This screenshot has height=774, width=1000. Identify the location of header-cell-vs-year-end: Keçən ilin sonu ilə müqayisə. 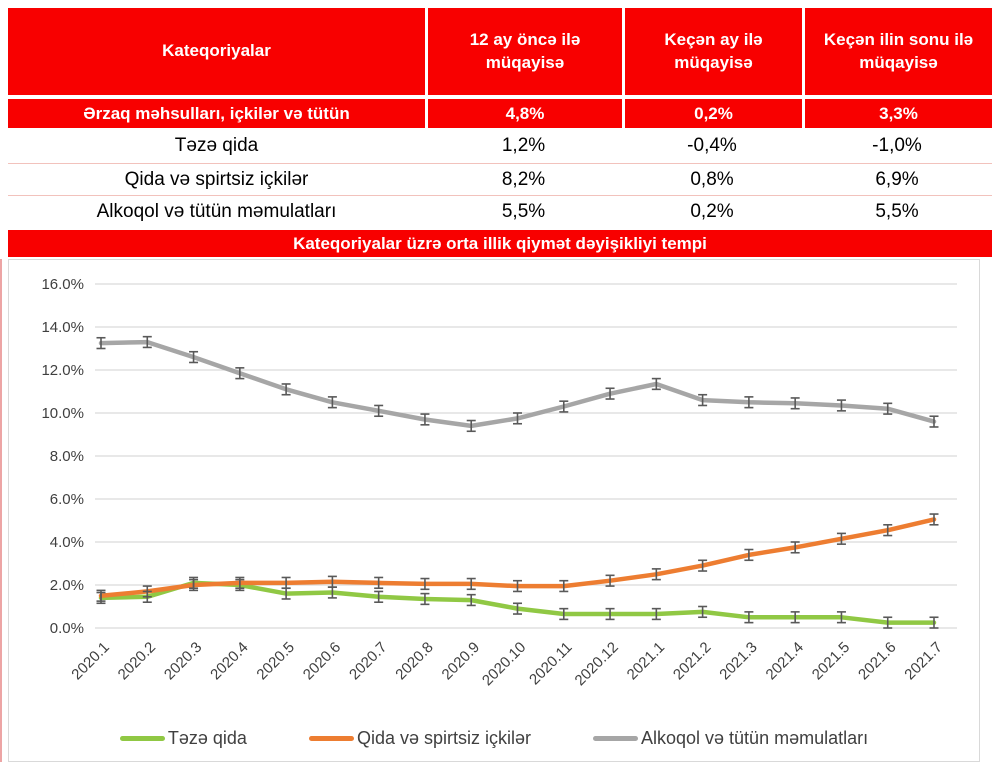
(897, 51).